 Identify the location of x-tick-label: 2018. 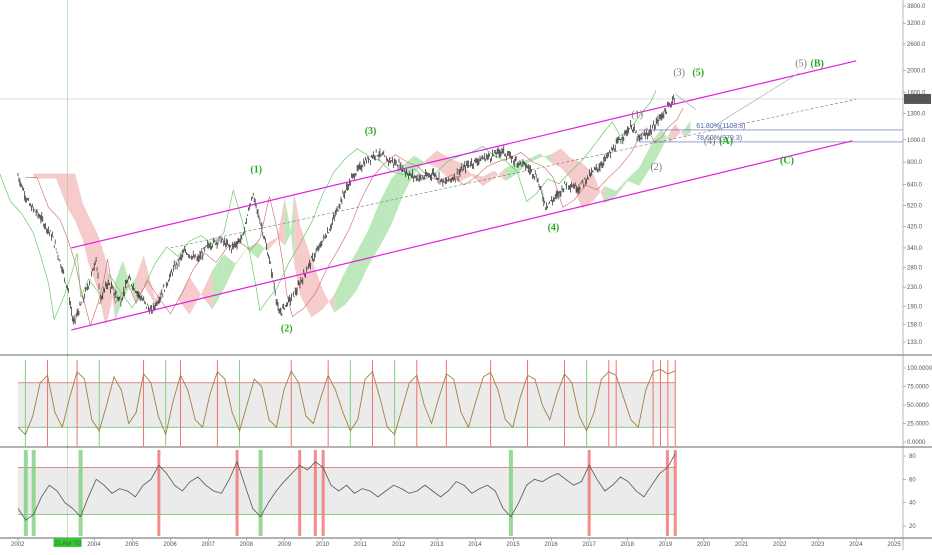
(628, 545).